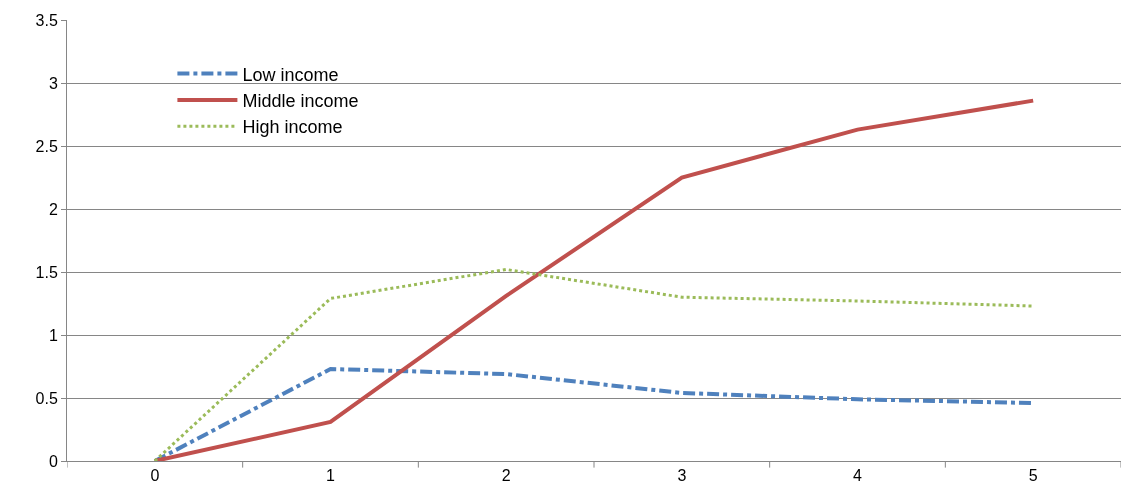 This screenshot has height=501, width=1131. What do you see at coordinates (300, 100) in the screenshot?
I see `legend-label: Middle income` at bounding box center [300, 100].